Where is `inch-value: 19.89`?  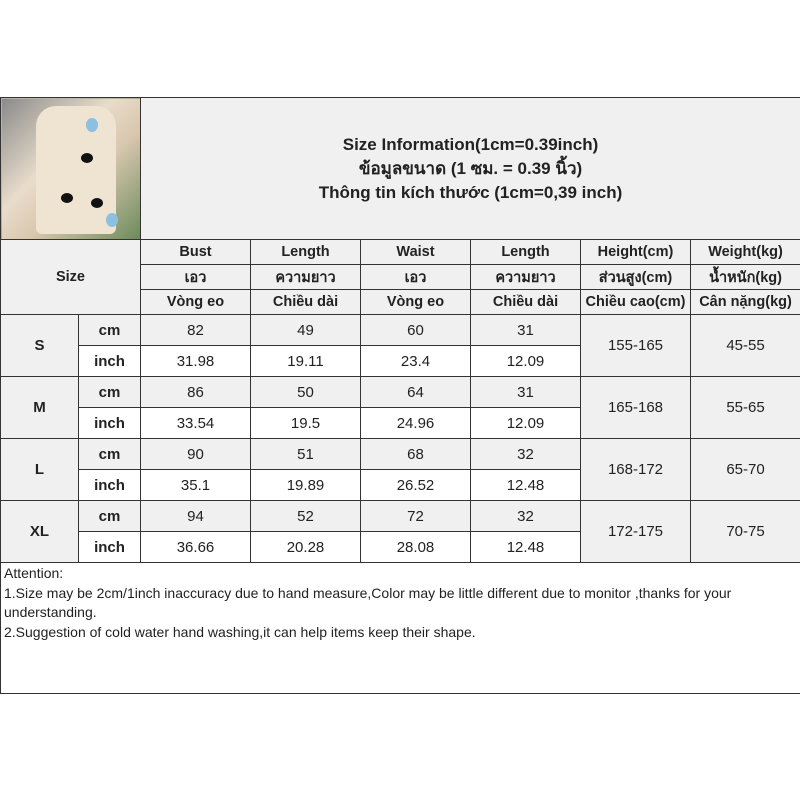 inch-value: 19.89 is located at coordinates (305, 485).